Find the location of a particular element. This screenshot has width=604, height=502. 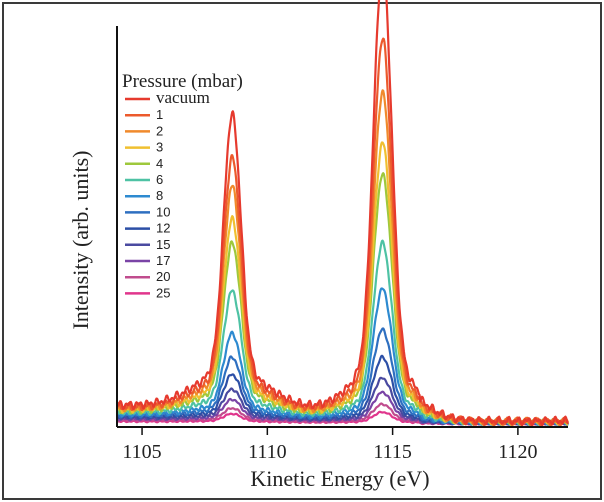

x-tick-label: 1115 is located at coordinates (392, 452).